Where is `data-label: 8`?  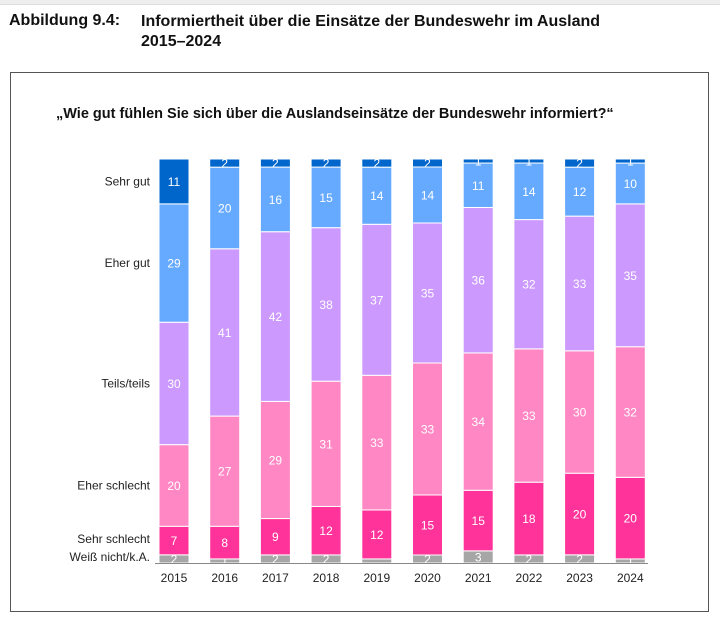
data-label: 8 is located at coordinates (224, 543).